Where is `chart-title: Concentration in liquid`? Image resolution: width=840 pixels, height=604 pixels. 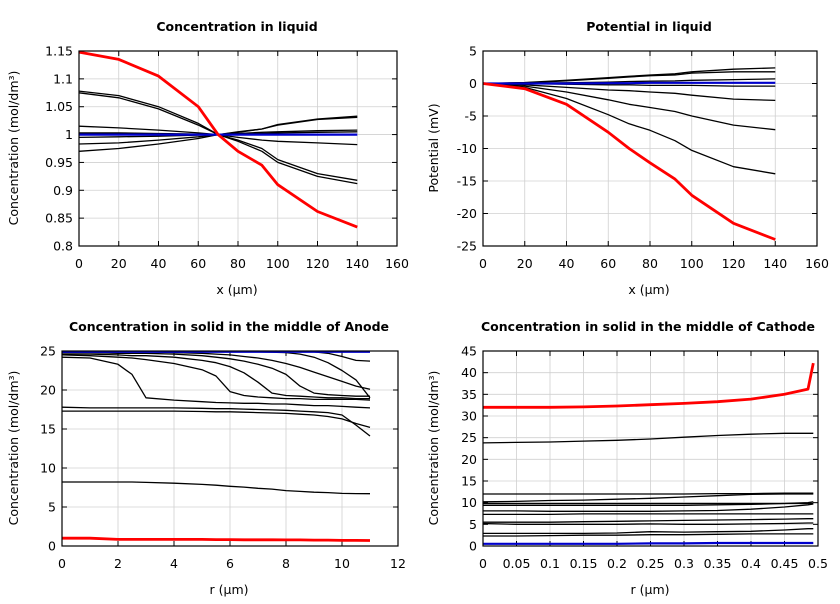
chart-title: Concentration in liquid is located at coordinates (236, 26).